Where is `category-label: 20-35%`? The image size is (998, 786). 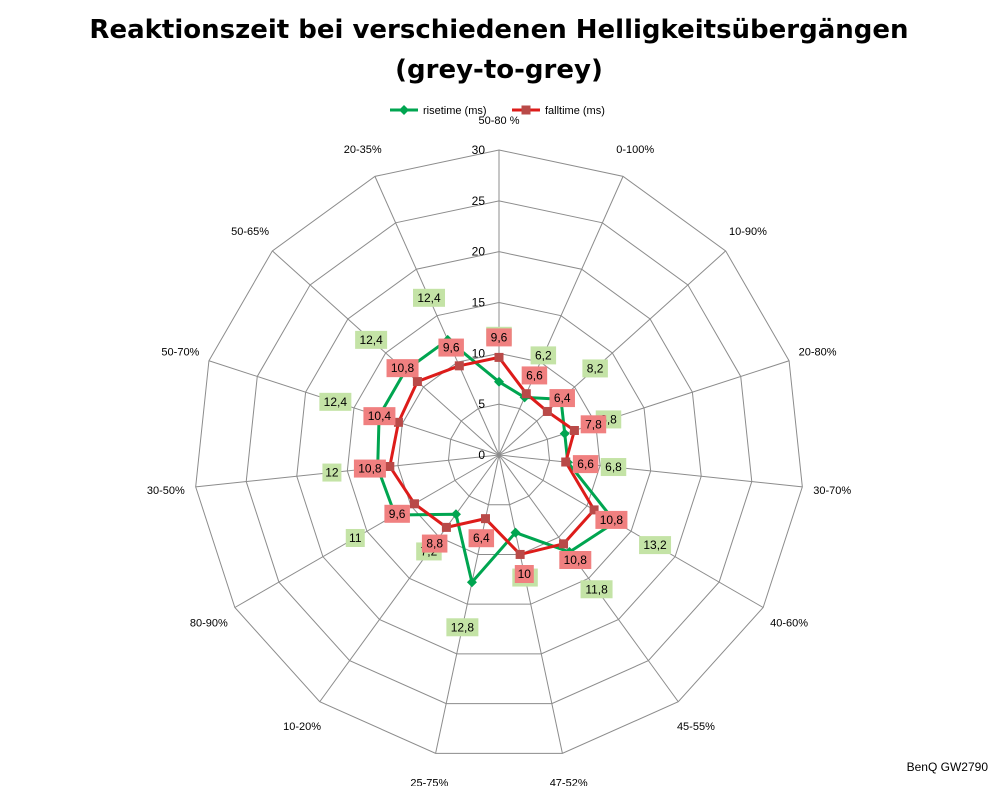 category-label: 20-35% is located at coordinates (363, 150).